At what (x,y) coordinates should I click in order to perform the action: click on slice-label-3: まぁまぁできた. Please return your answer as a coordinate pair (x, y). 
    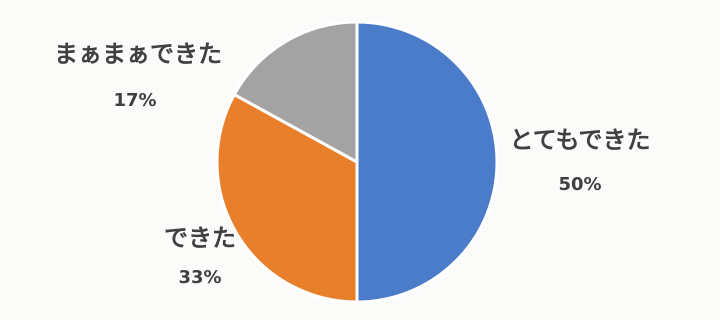
    Looking at the image, I should click on (138, 54).